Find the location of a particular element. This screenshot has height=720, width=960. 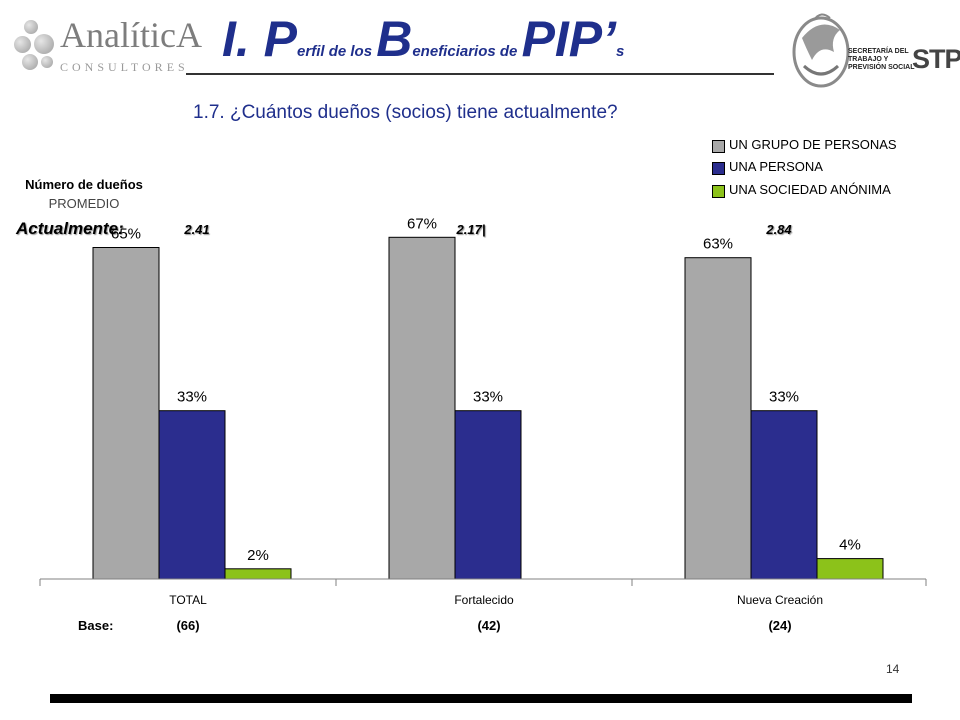

stps-acronym: STPS is located at coordinates (936, 59).